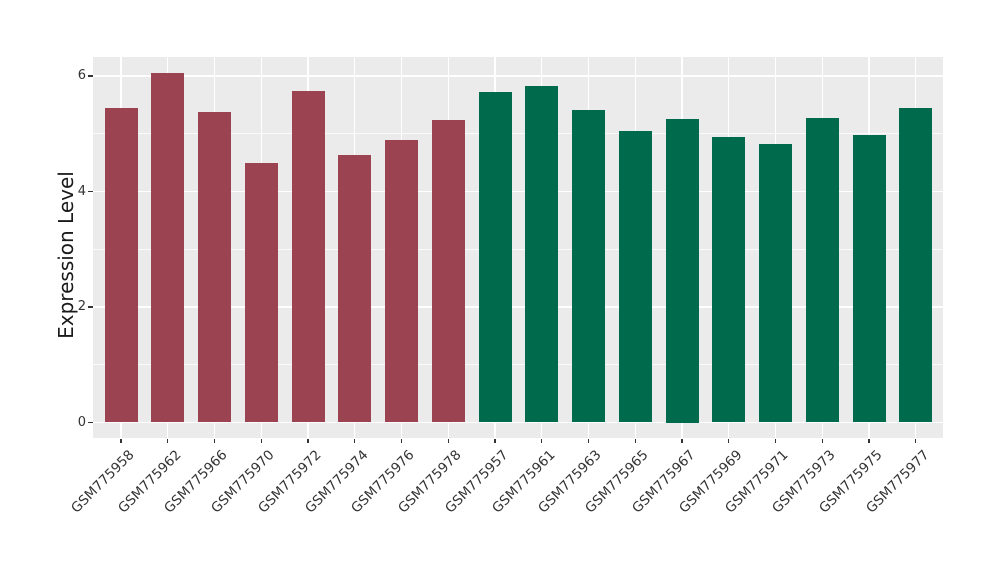 The image size is (1000, 580). What do you see at coordinates (775, 283) in the screenshot?
I see `bar-GSM775971` at bounding box center [775, 283].